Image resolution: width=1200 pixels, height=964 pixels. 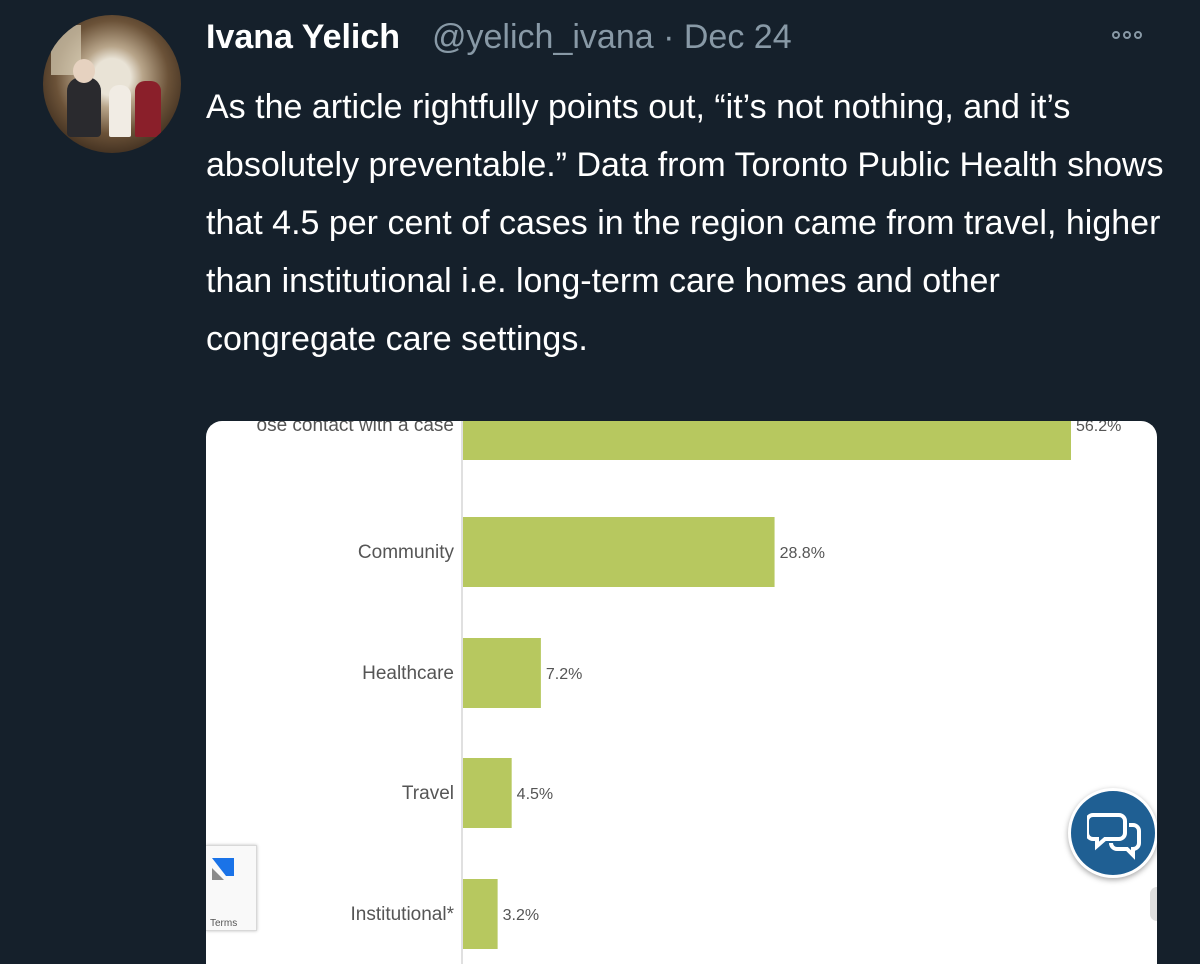 I want to click on recaptcha-badge: Terms, so click(x=231, y=888).